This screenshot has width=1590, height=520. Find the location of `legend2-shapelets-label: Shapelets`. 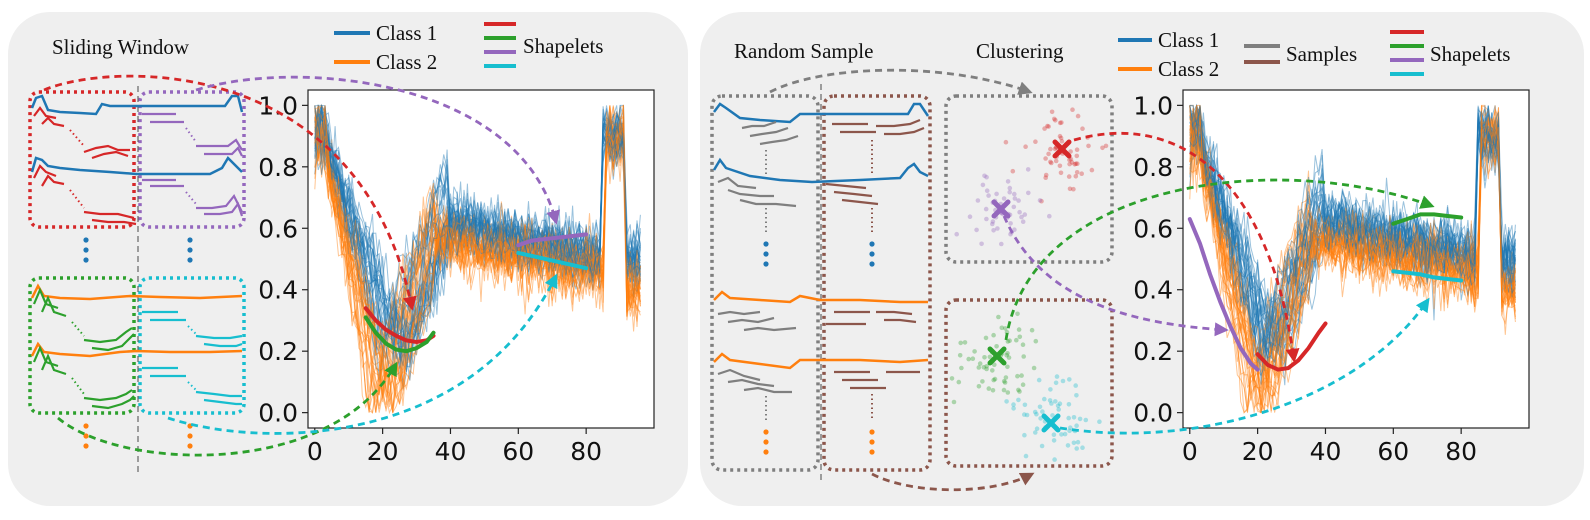

legend2-shapelets-label: Shapelets is located at coordinates (1470, 54).